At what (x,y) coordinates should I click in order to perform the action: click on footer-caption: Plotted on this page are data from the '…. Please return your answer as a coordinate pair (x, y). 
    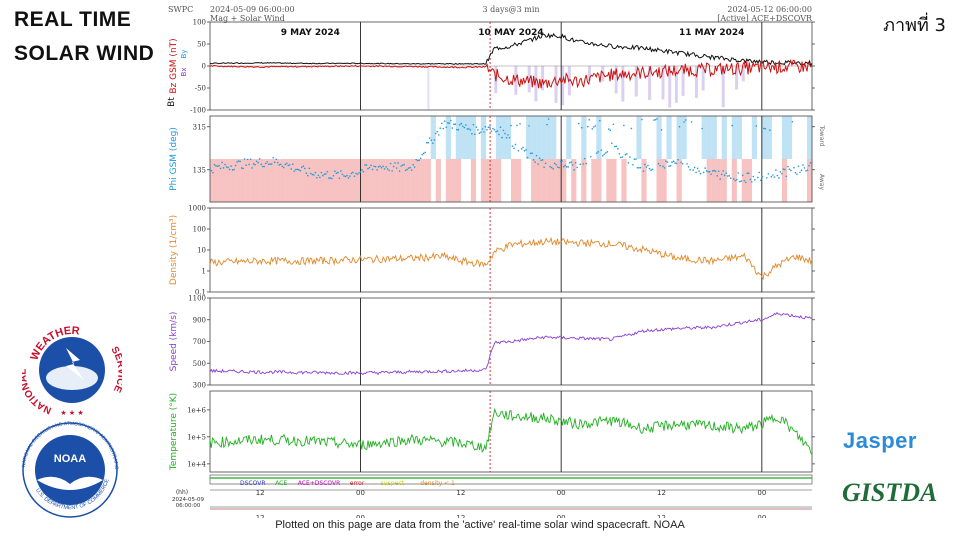
    Looking at the image, I should click on (480, 525).